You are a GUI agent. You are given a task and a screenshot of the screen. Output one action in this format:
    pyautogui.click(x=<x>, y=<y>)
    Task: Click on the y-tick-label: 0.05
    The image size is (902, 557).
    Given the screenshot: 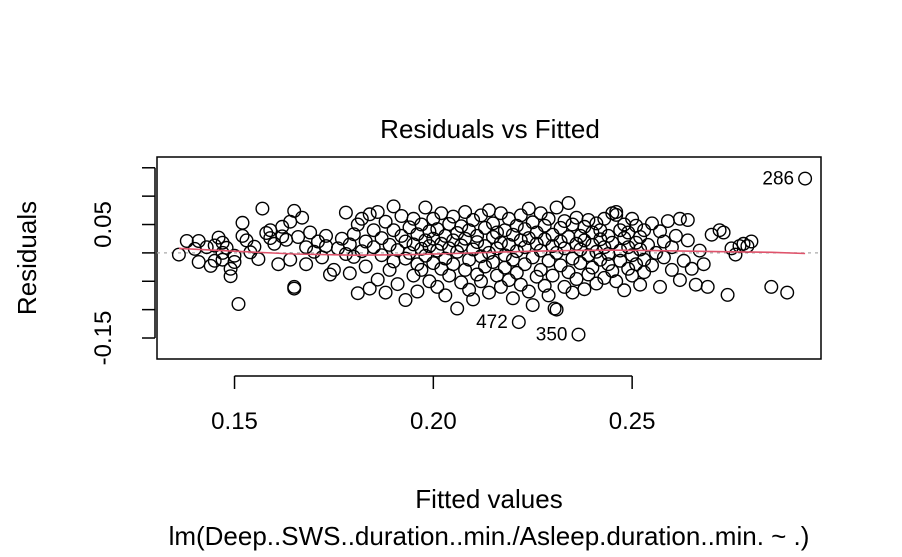 What is the action you would take?
    pyautogui.click(x=103, y=224)
    